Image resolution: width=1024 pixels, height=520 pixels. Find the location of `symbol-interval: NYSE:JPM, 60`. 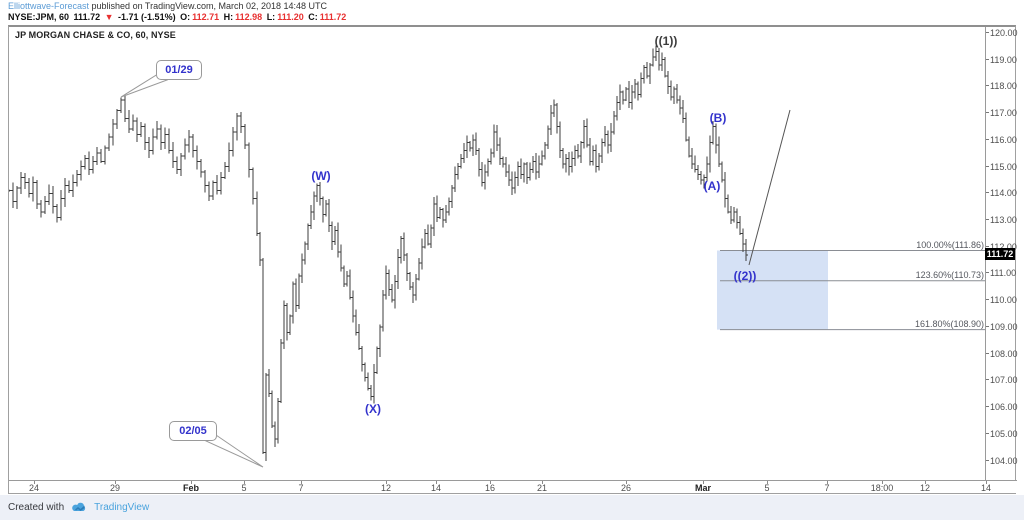

symbol-interval: NYSE:JPM, 60 is located at coordinates (39, 17).